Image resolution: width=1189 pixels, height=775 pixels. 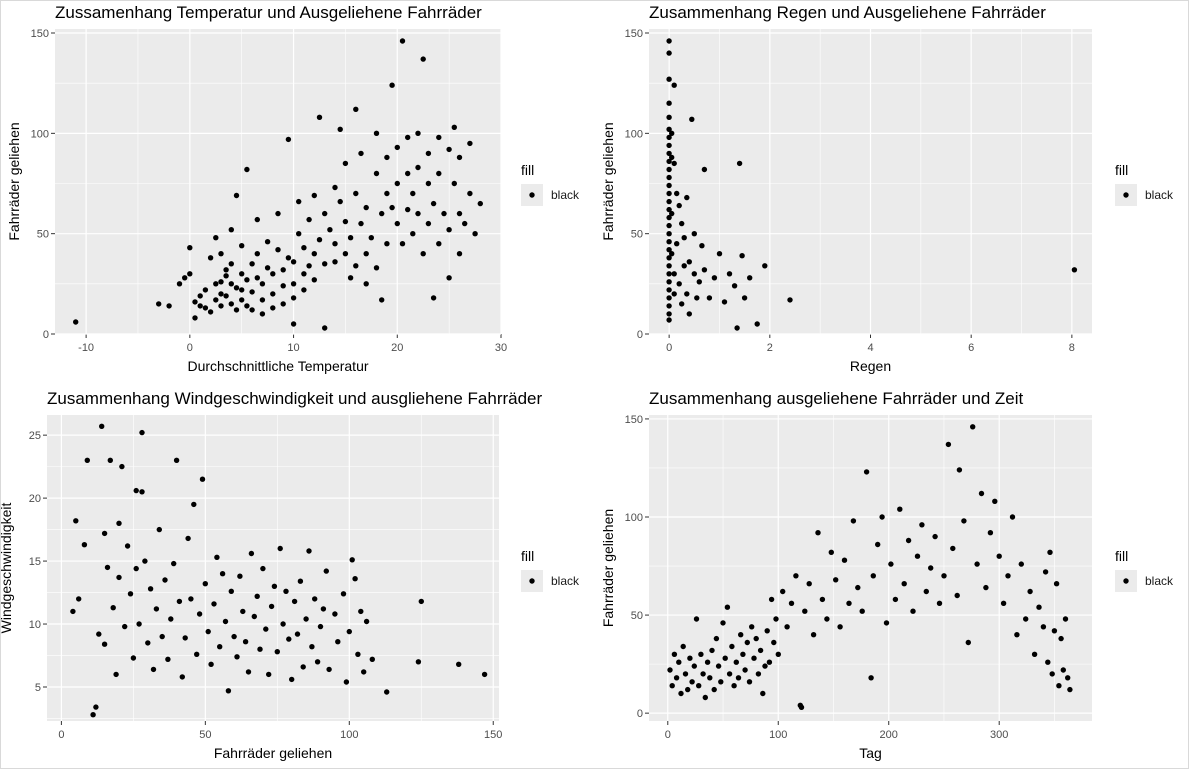 What do you see at coordinates (870, 366) in the screenshot?
I see `x-axis-title: Regen` at bounding box center [870, 366].